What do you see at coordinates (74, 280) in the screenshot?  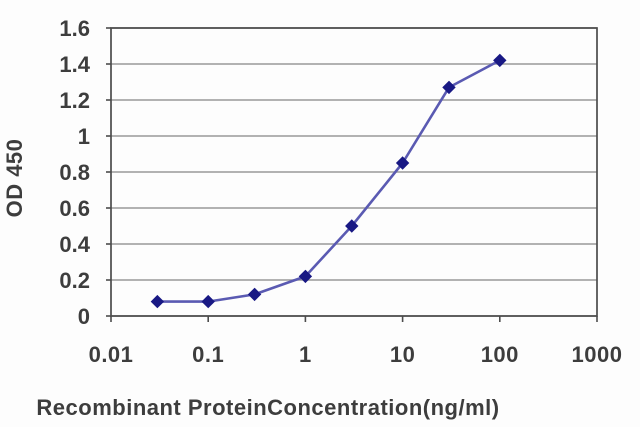 I see `y-tick-label: 0.2` at bounding box center [74, 280].